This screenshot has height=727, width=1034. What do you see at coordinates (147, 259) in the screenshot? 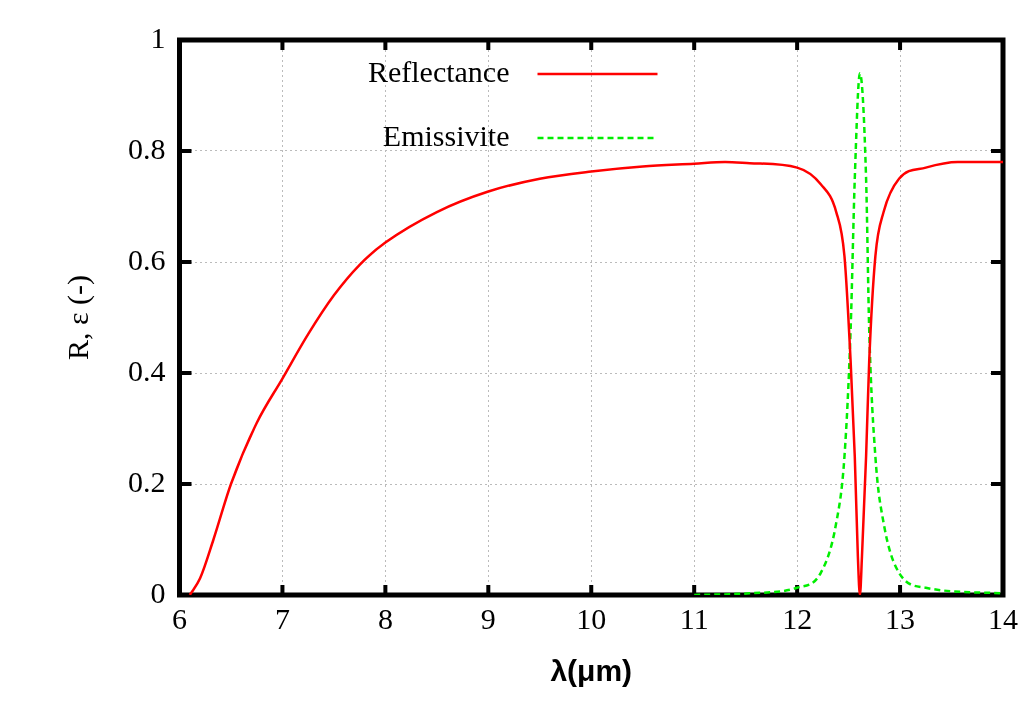
I see `y-tick-label: 0.6` at bounding box center [147, 259].